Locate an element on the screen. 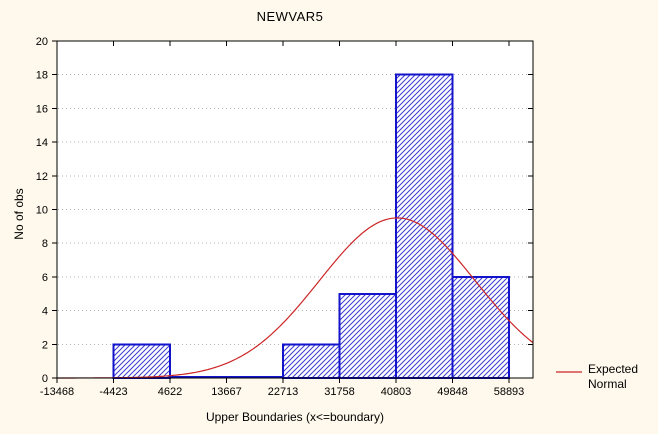 Image resolution: width=658 pixels, height=434 pixels. y-tick-label: 20 is located at coordinates (42, 42).